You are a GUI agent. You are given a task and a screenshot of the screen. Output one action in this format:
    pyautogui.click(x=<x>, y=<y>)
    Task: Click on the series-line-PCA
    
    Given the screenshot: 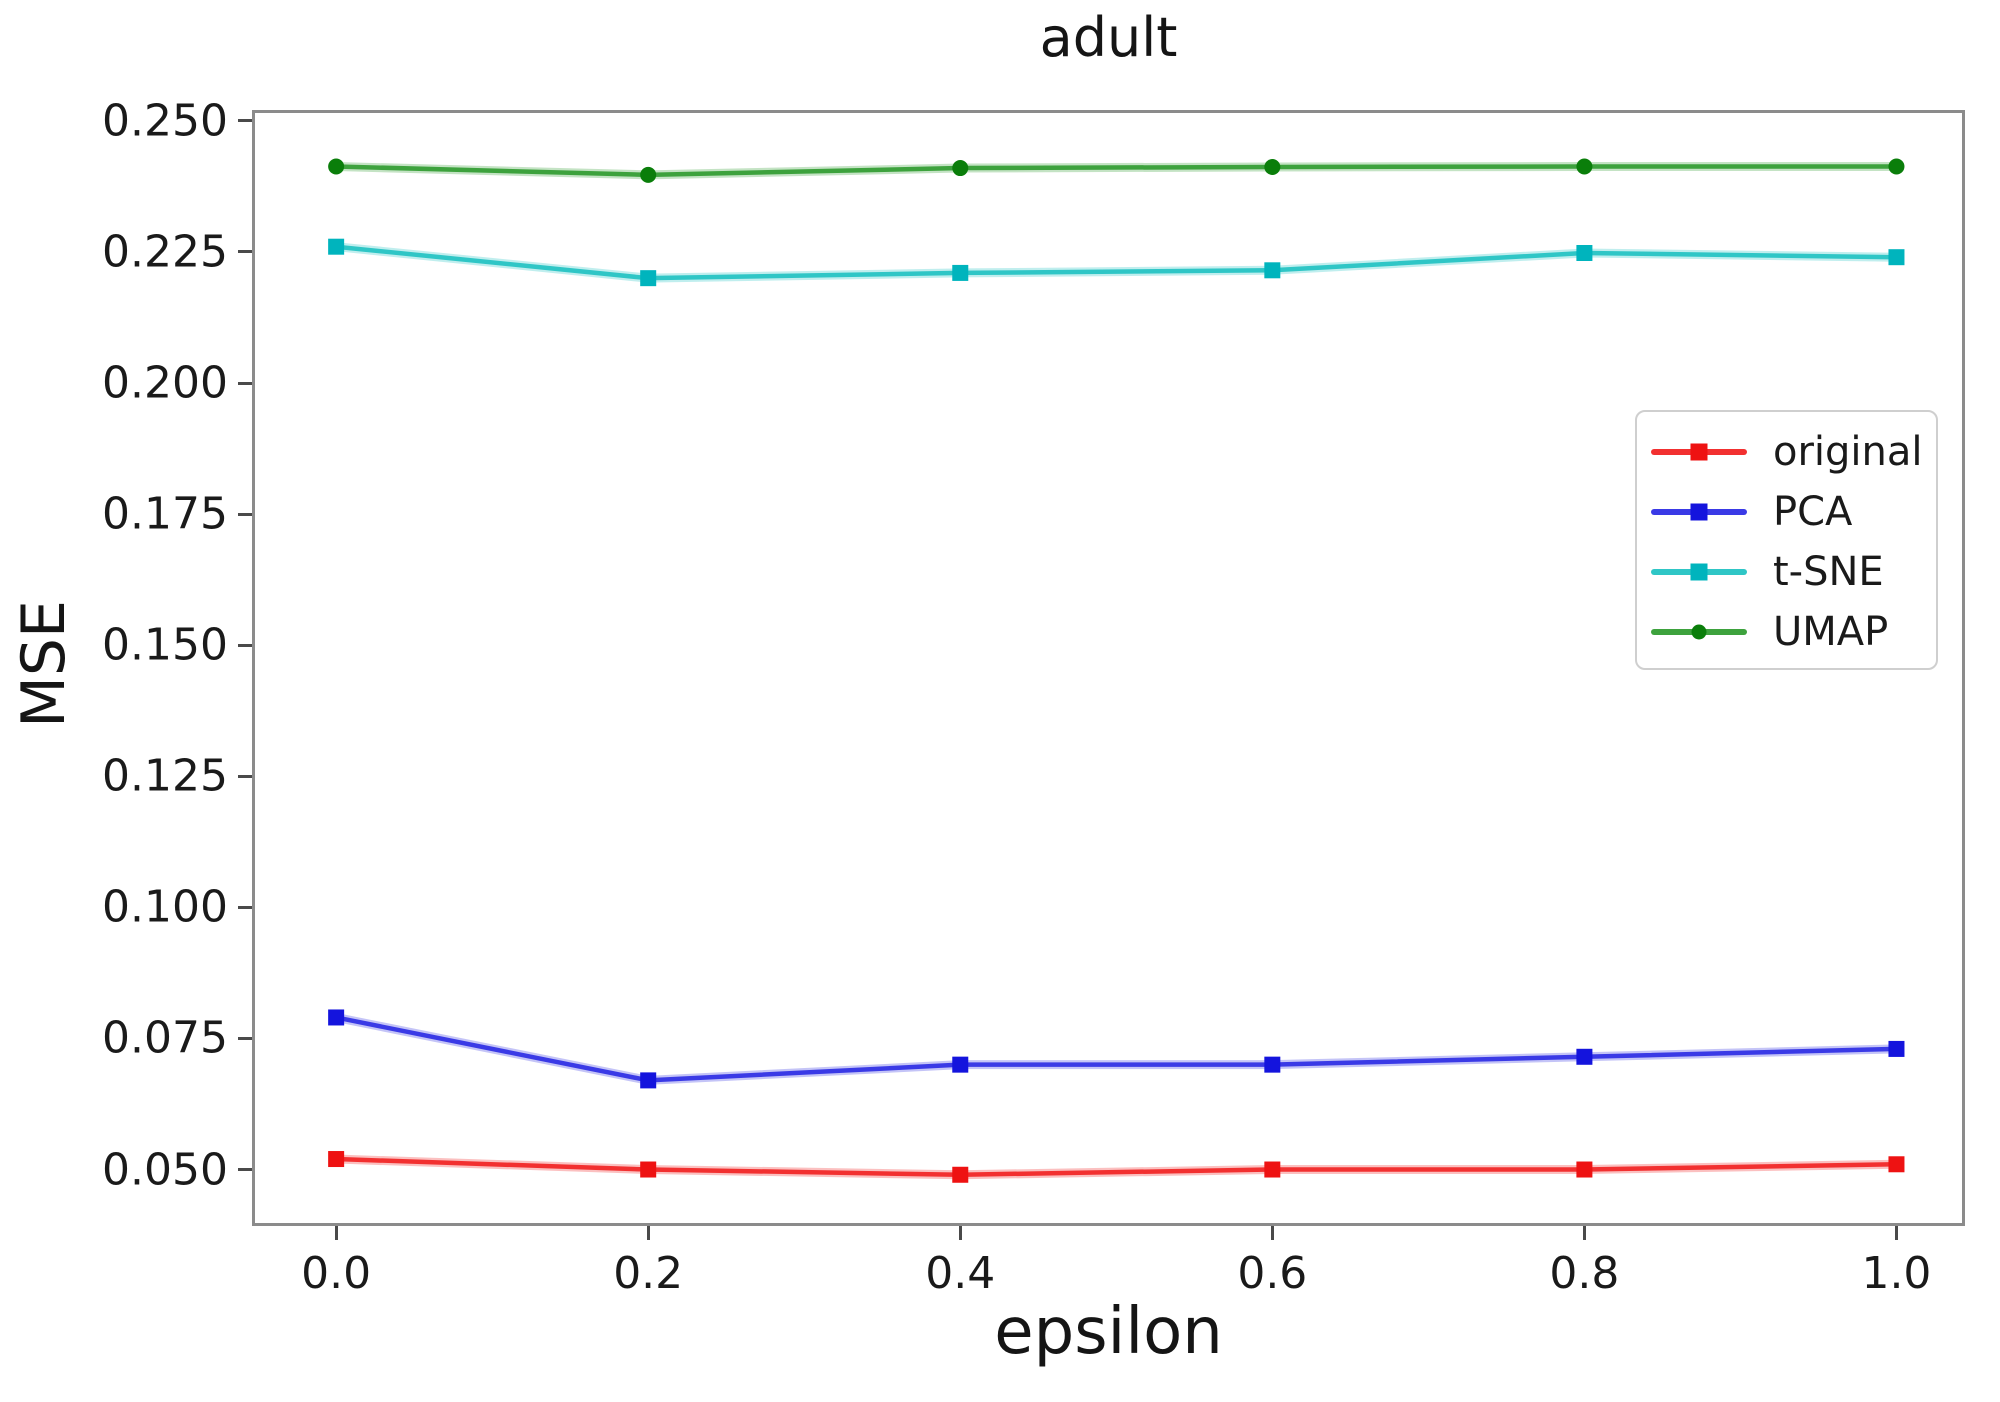 What is the action you would take?
    pyautogui.click(x=1116, y=1049)
    